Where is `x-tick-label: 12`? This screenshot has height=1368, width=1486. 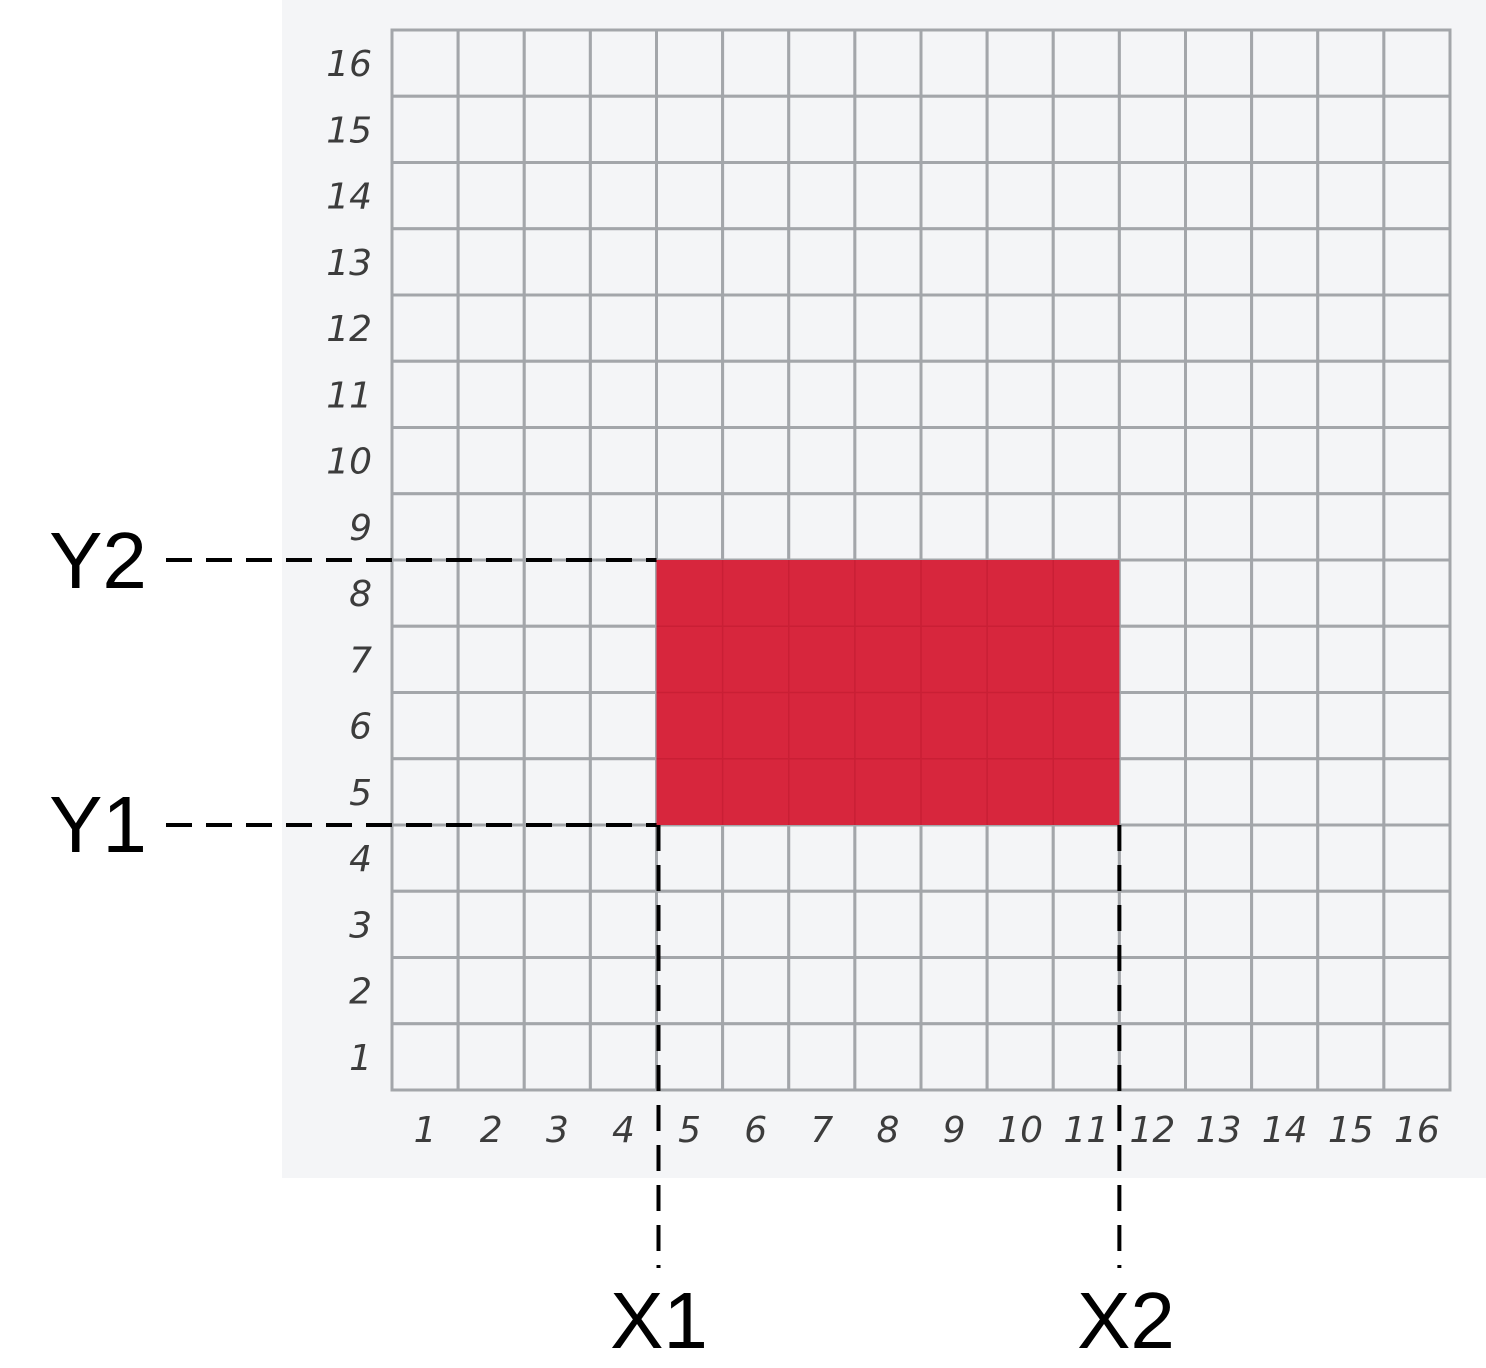
x-tick-label: 12 is located at coordinates (1153, 1130).